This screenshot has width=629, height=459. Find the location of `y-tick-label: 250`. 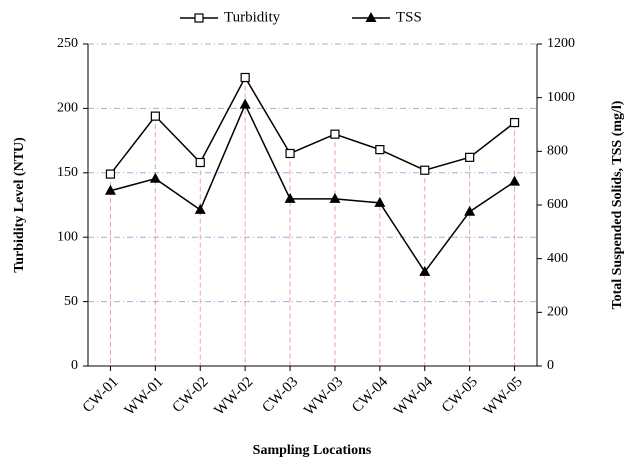

y-tick-label: 250 is located at coordinates (67, 43).